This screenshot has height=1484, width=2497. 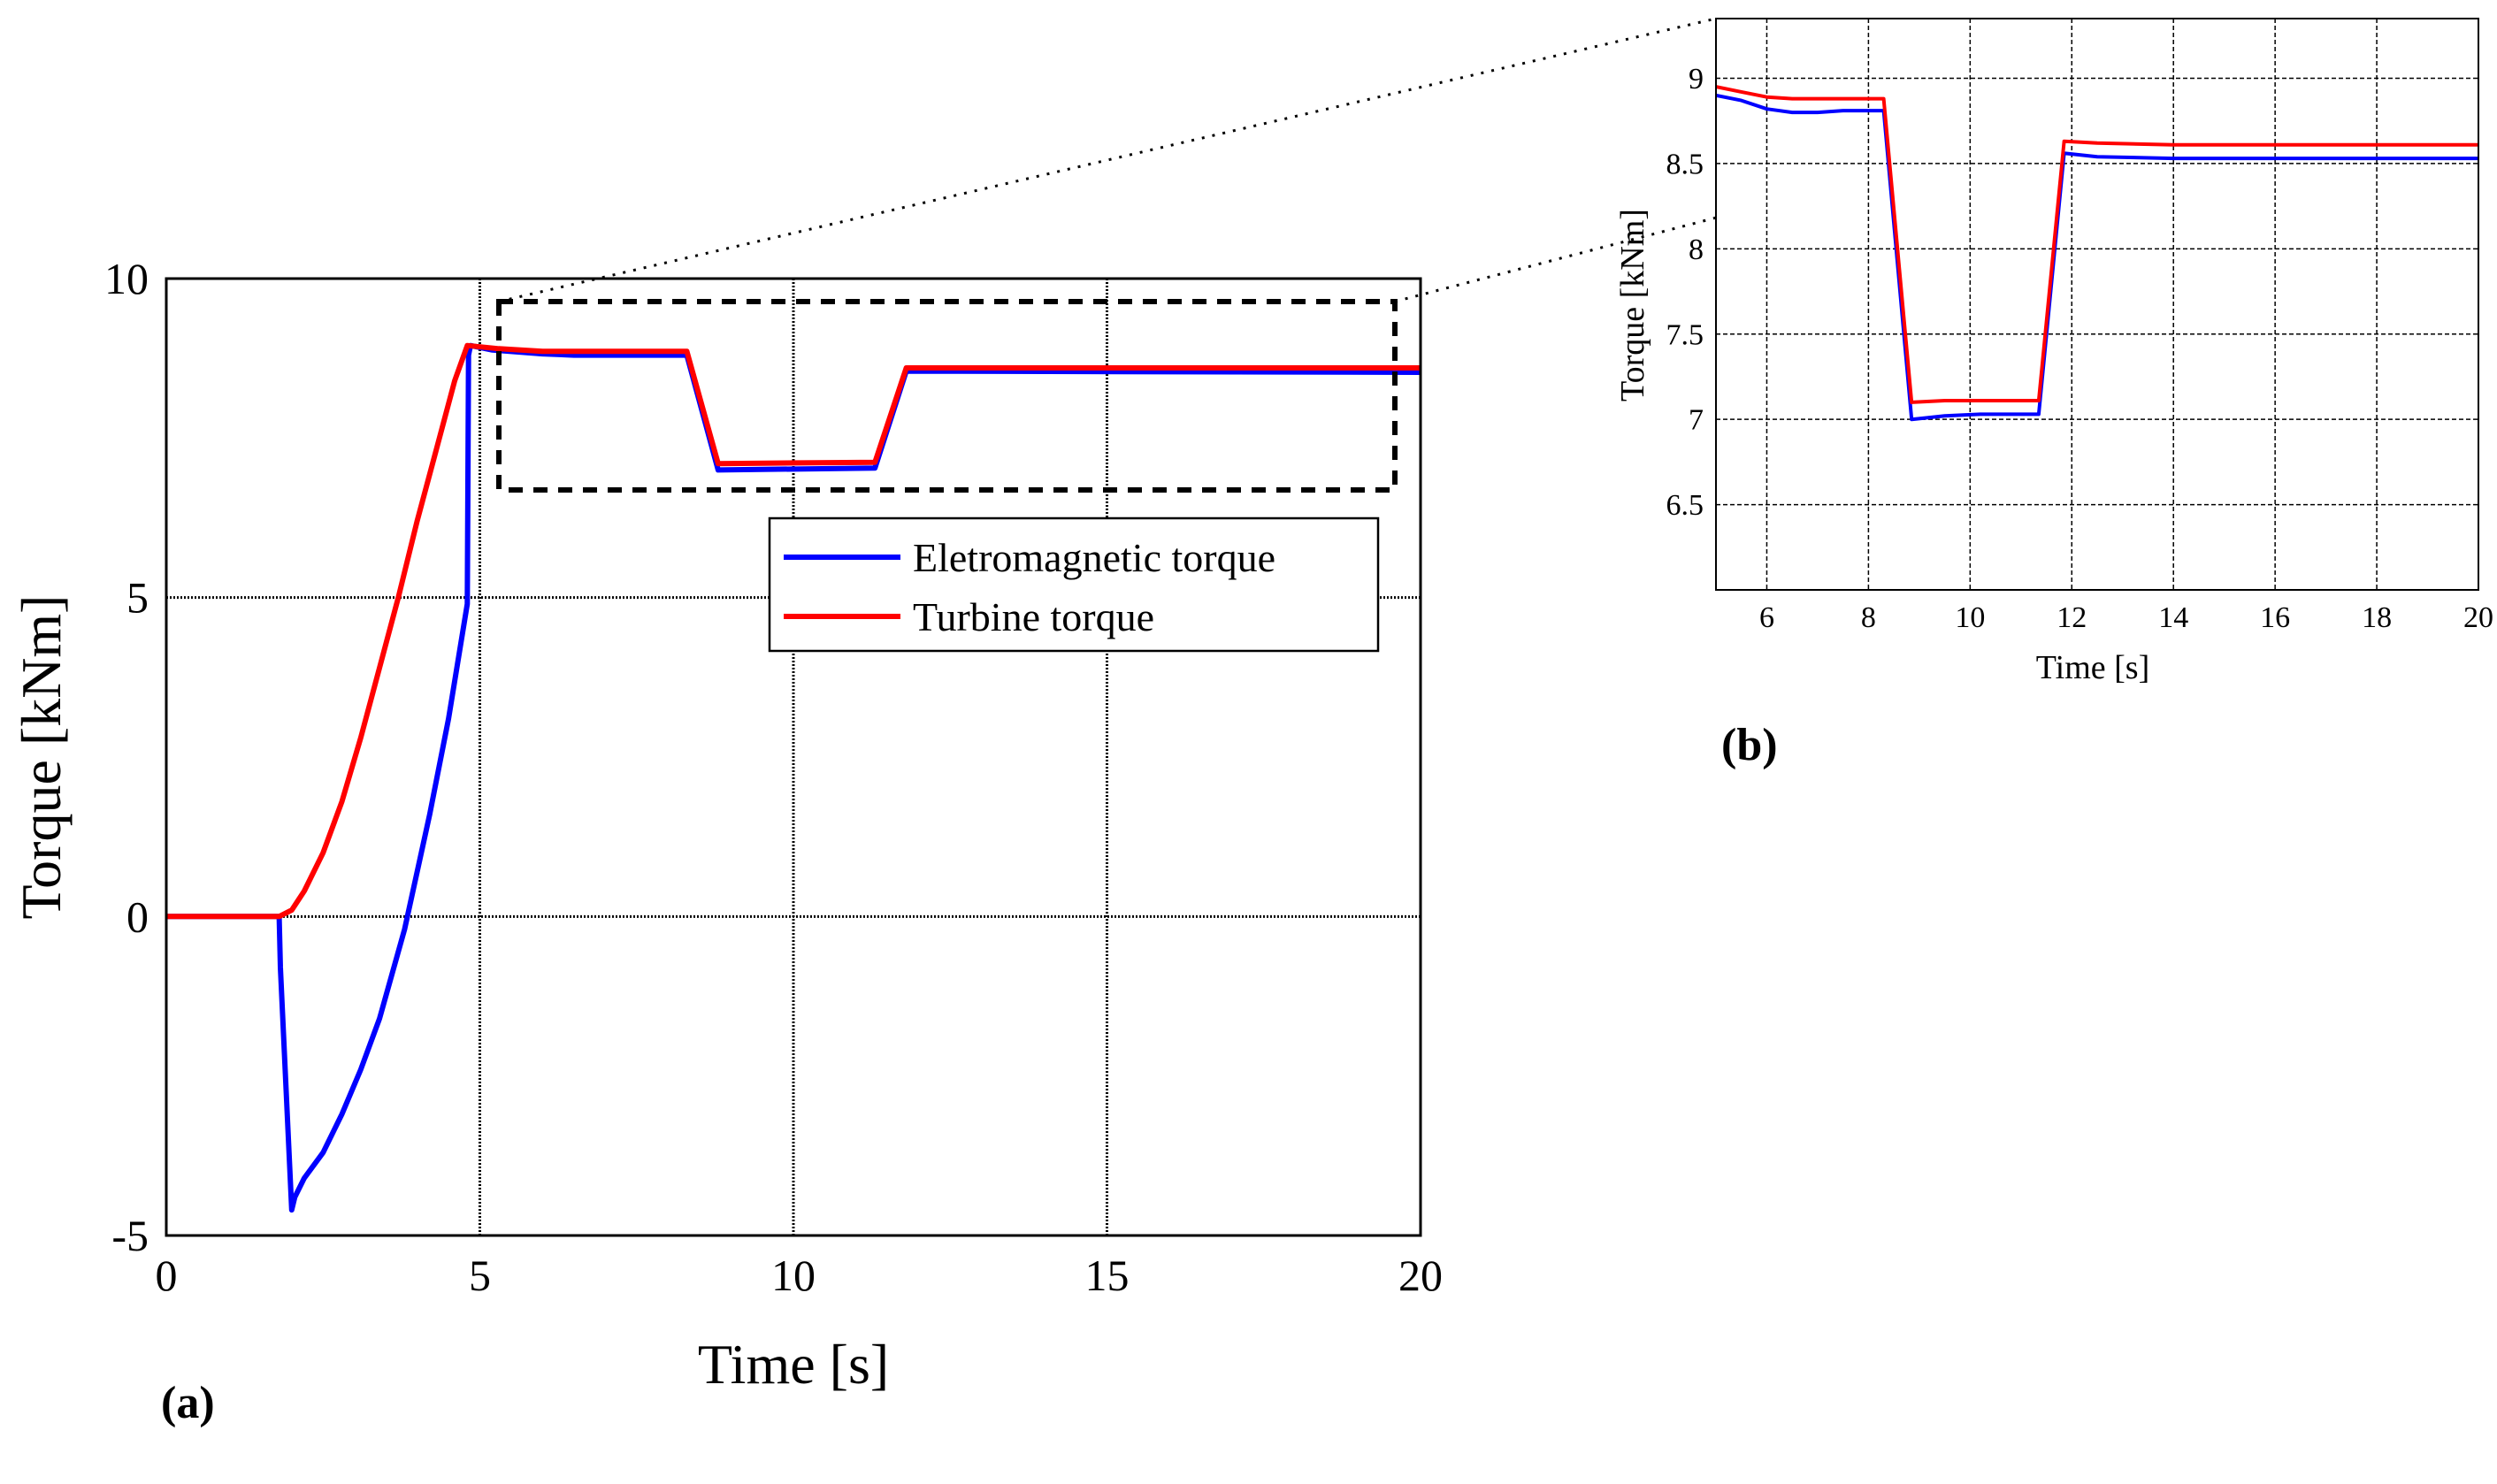 I want to click on panel-b-y-ticks: 6.5 7 7.5 8 8.5 9, so click(x=1685, y=292).